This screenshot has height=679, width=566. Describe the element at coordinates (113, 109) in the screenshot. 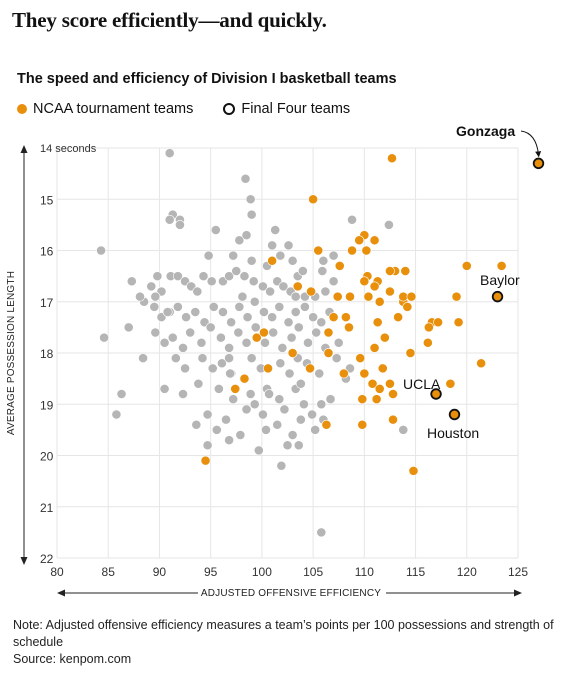

I see `legend-label-tournament: NCAA tournament teams` at that location.